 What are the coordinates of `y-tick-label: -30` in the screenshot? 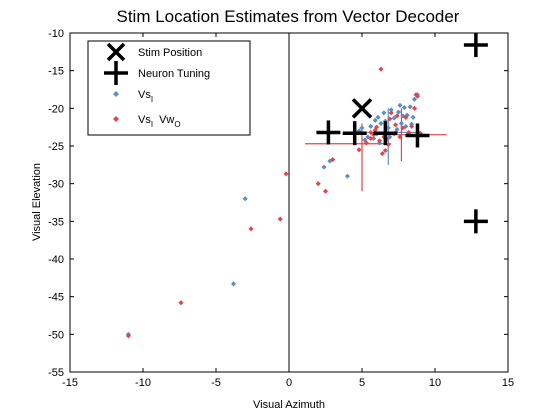 It's located at (56, 185).